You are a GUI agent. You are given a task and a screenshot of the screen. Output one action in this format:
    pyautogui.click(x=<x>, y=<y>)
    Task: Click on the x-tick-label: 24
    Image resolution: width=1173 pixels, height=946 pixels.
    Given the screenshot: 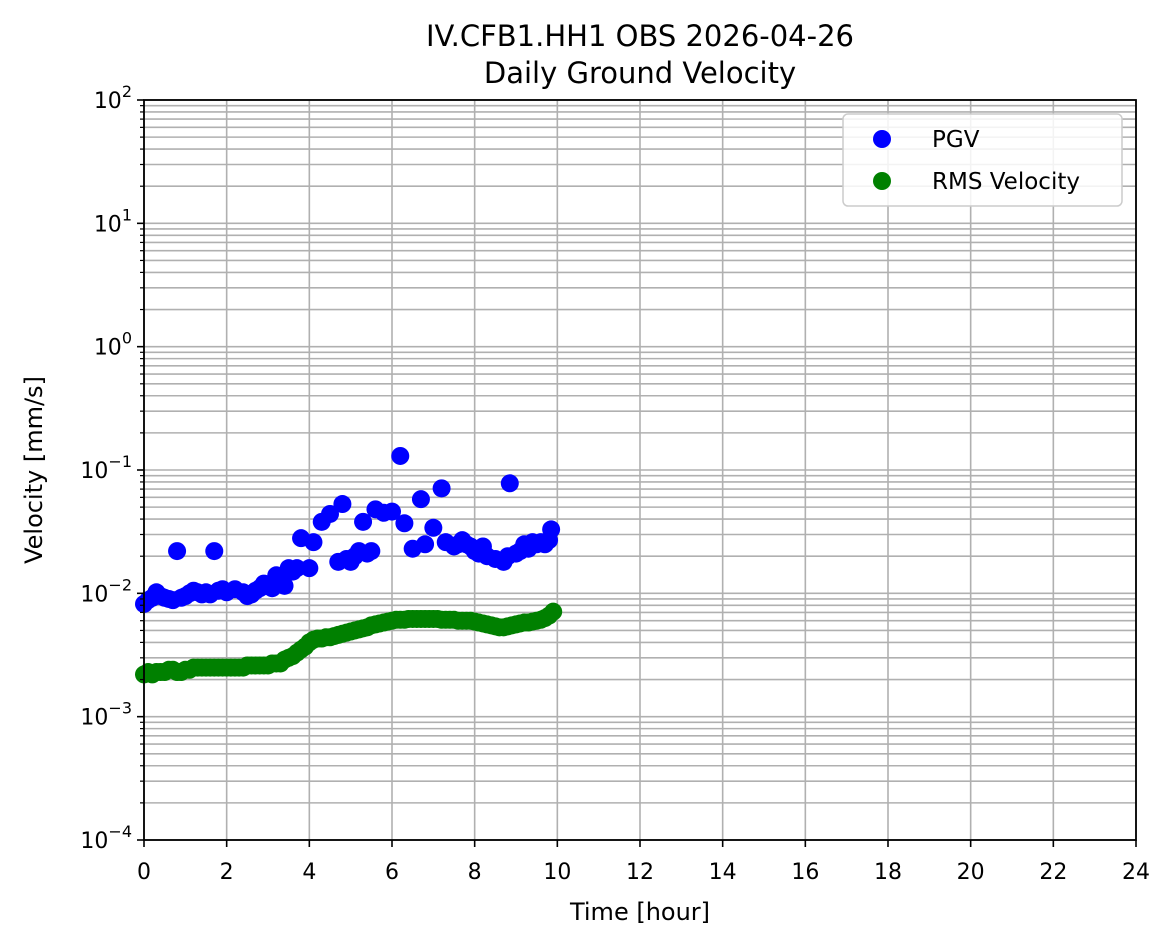 What is the action you would take?
    pyautogui.click(x=1136, y=872)
    